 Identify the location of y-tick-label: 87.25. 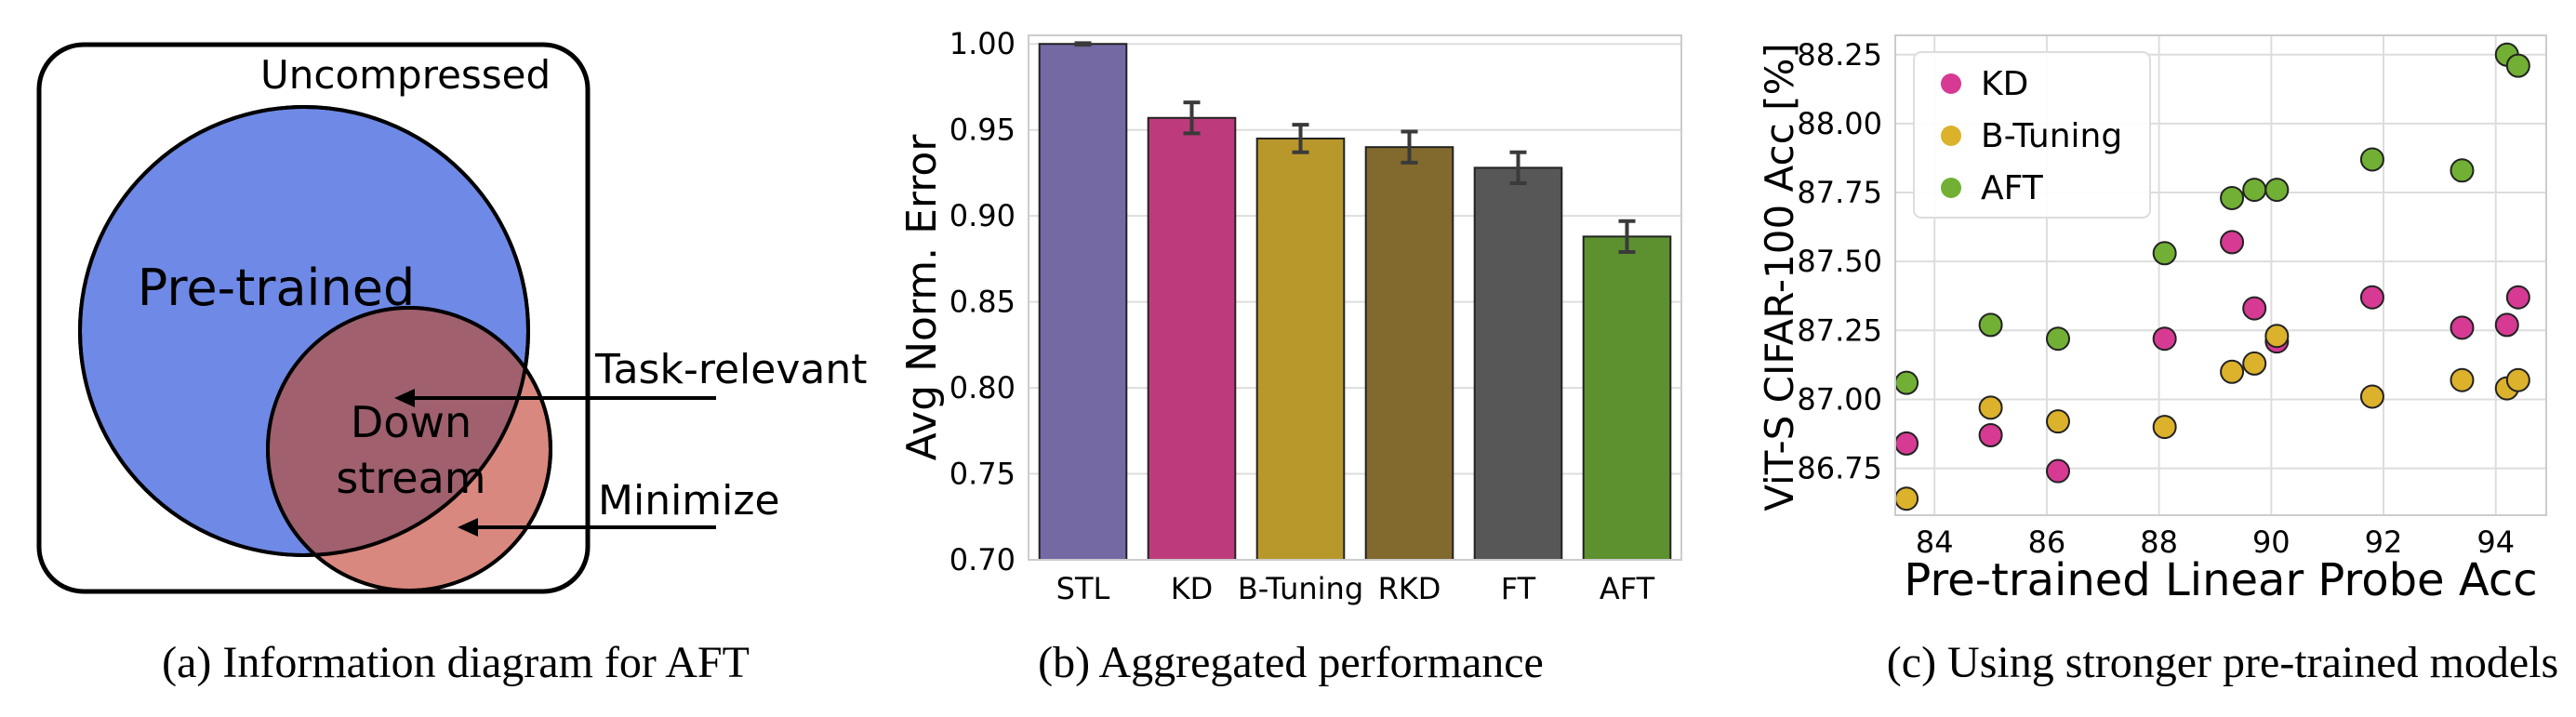
(1839, 330).